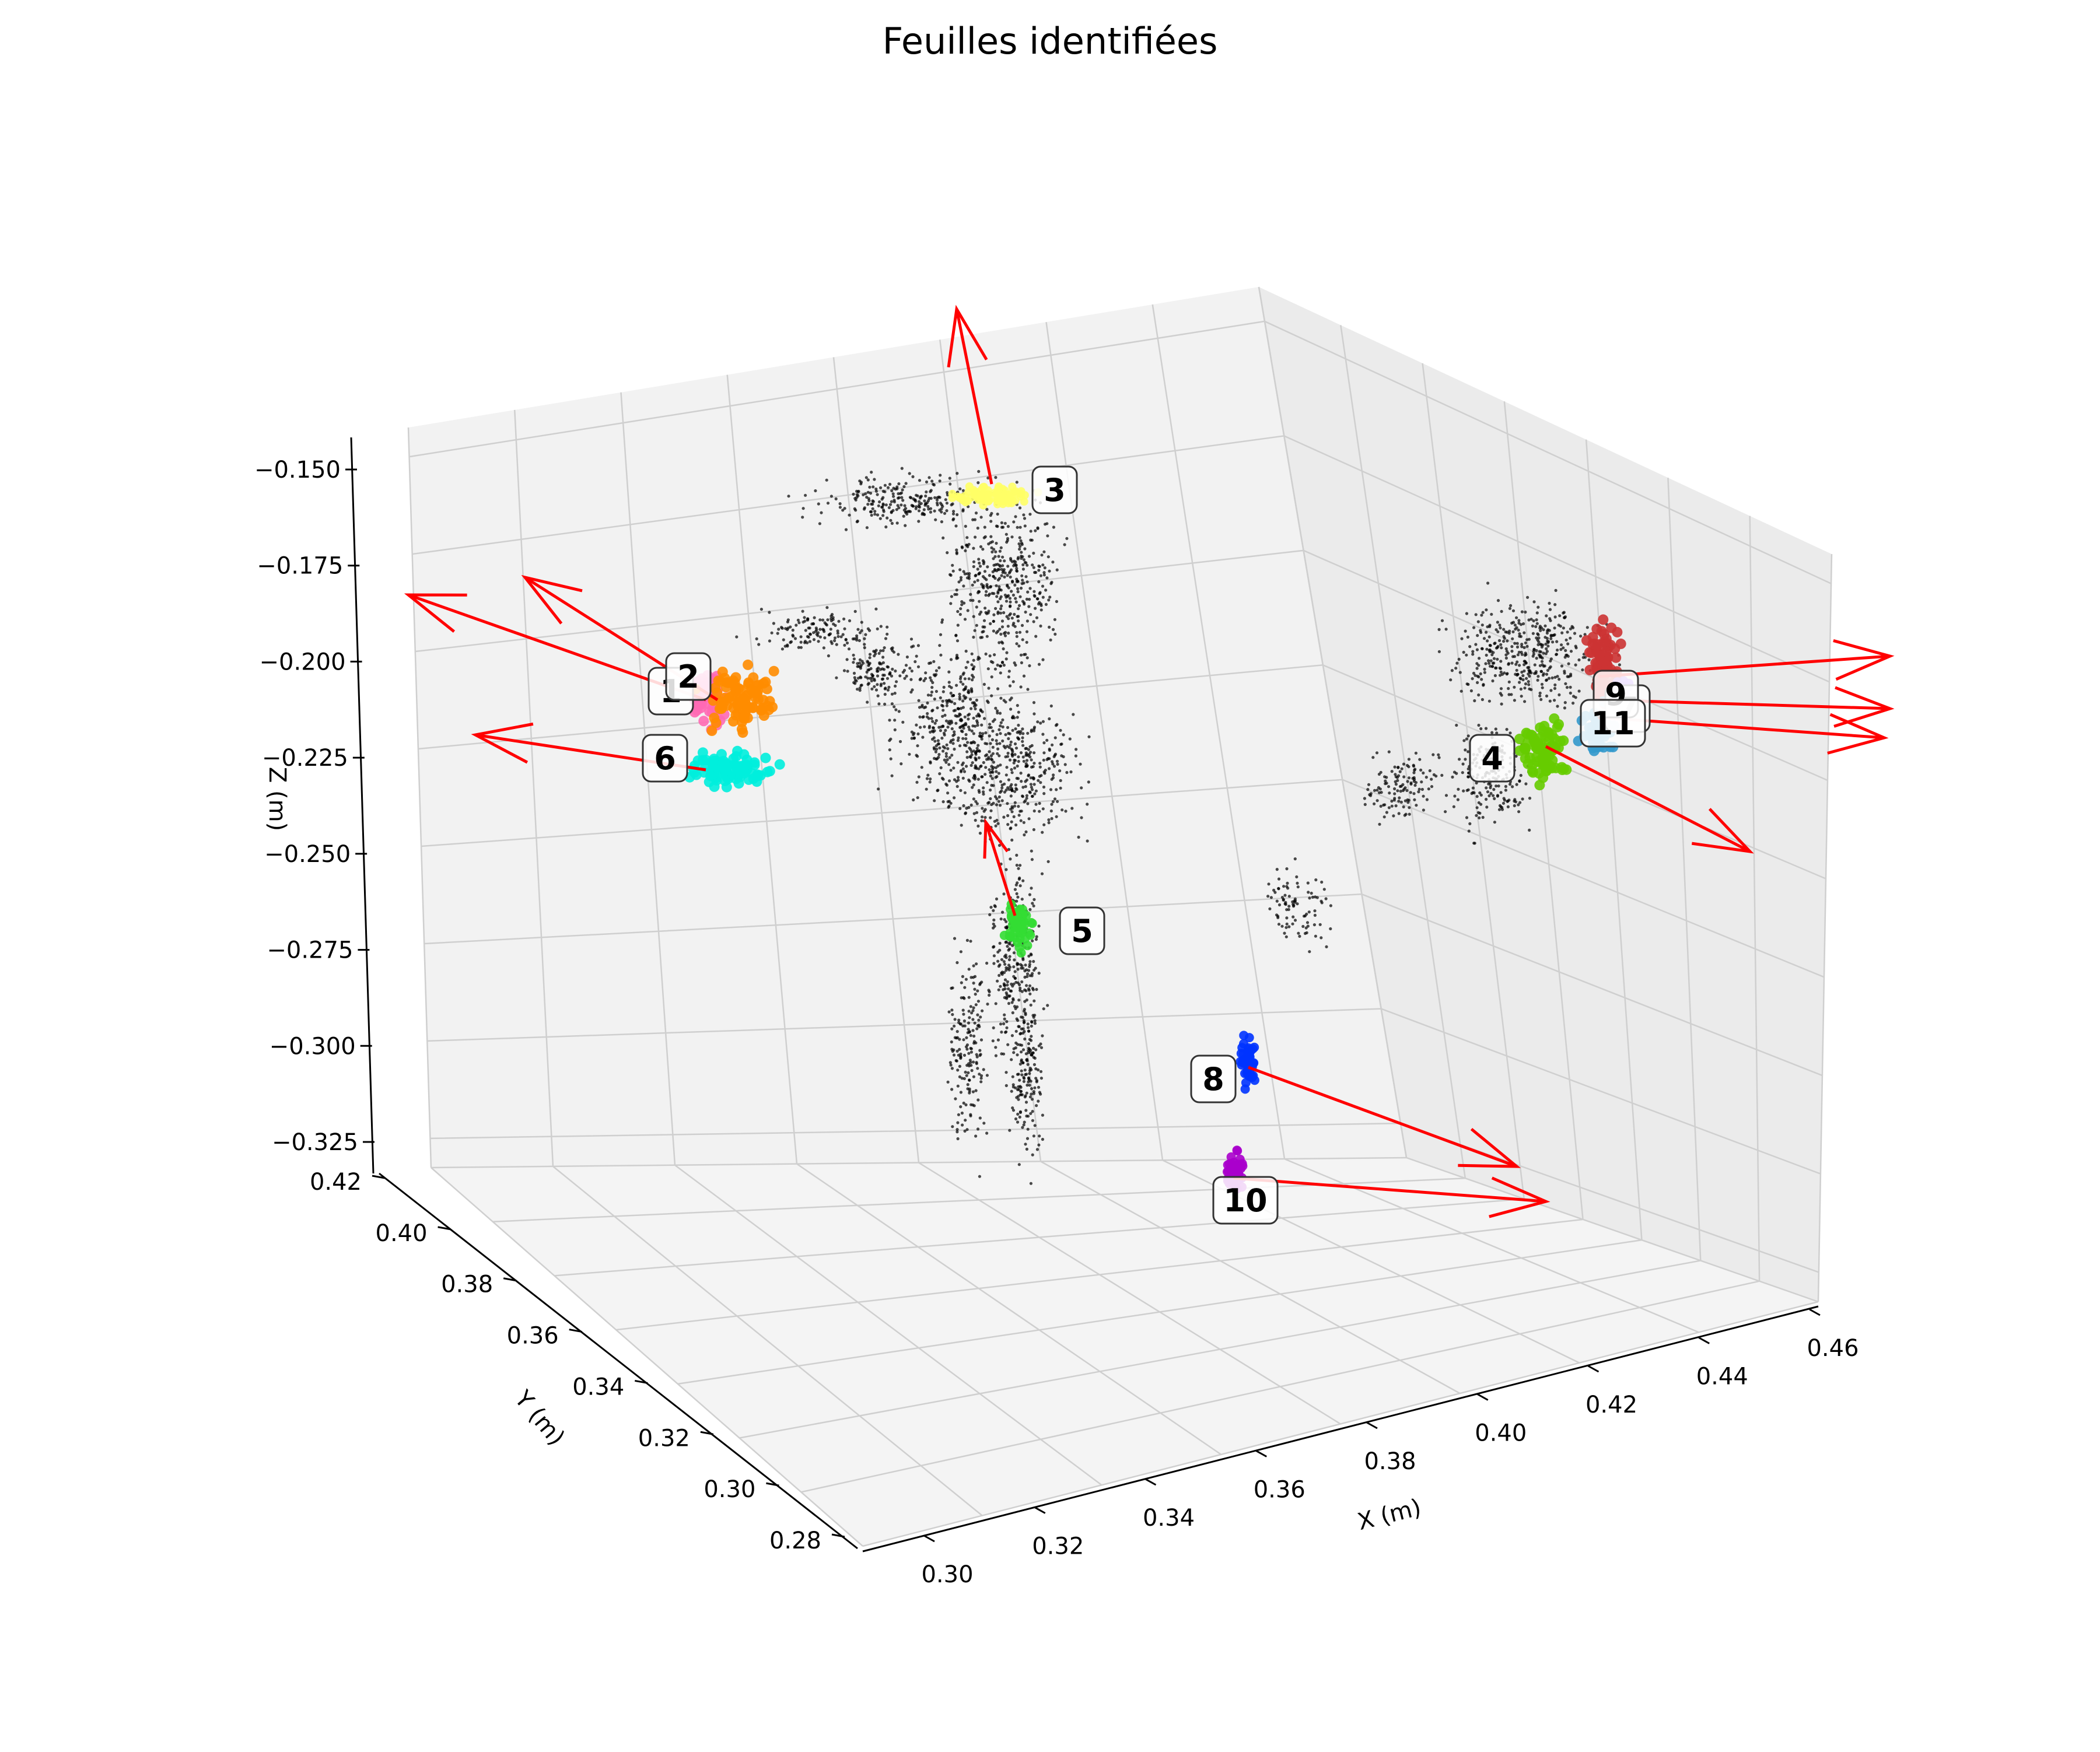 The height and width of the screenshot is (1752, 2100). Describe the element at coordinates (1229, 1164) in the screenshot. I see `leaf-10-point` at that location.